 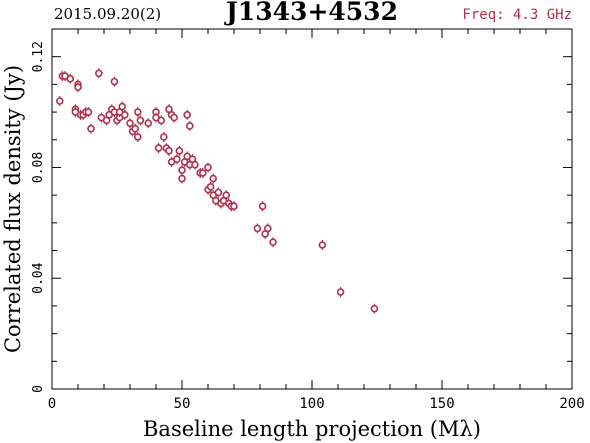 I want to click on x-axis-label: Baseline length projection (Mλ), so click(x=312, y=429).